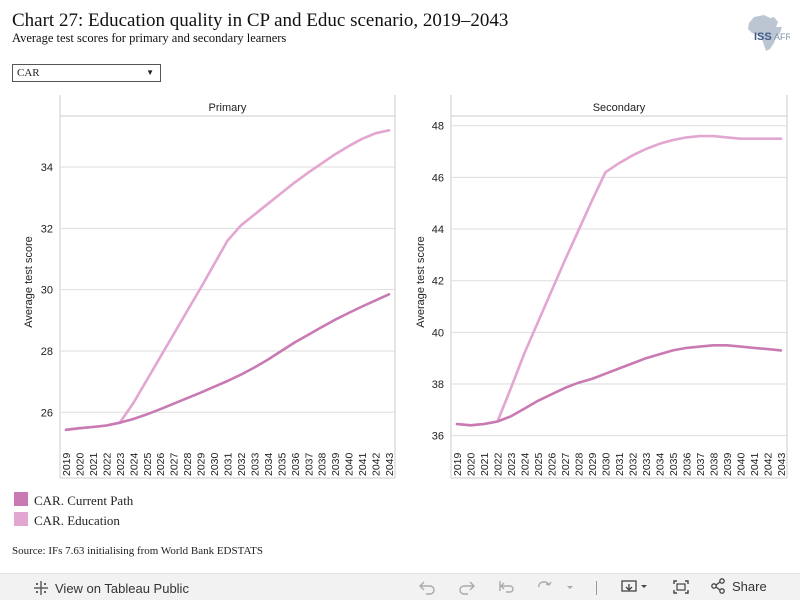  Describe the element at coordinates (77, 520) in the screenshot. I see `legend-label-education: CAR. Education` at that location.